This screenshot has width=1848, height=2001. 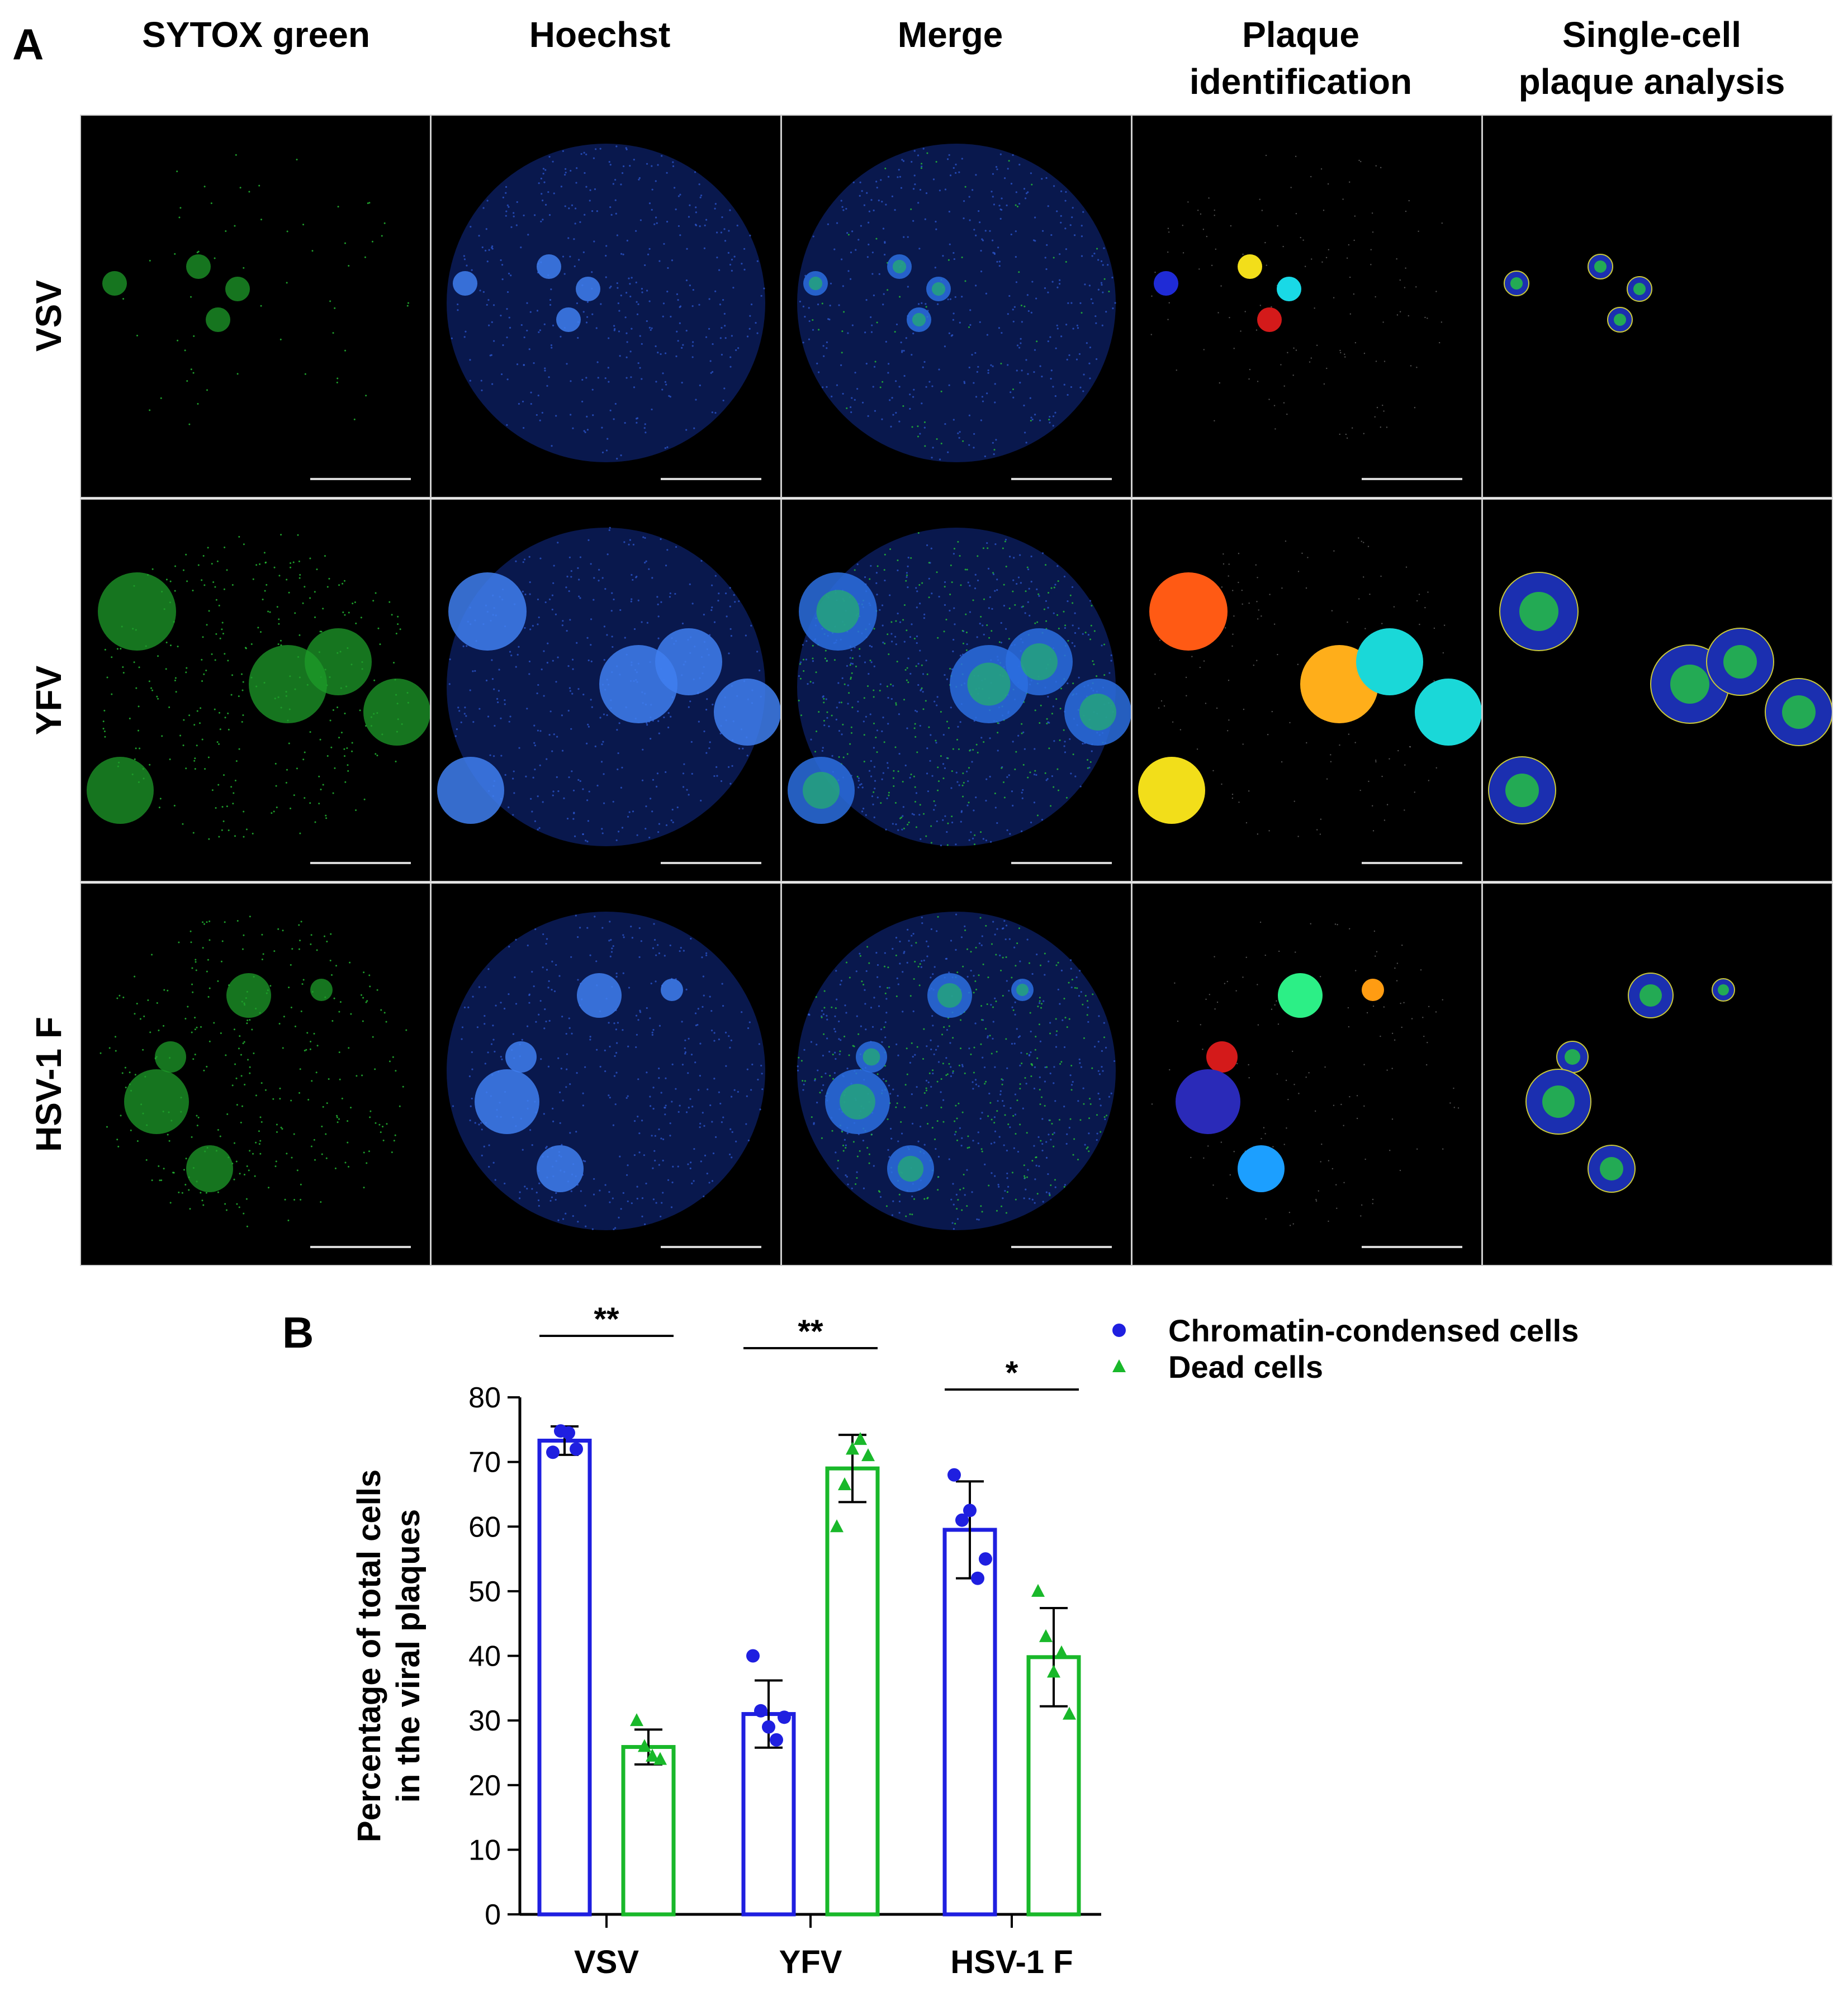 I want to click on col-header-single-cell-line-1: Single-cell, so click(x=1652, y=35).